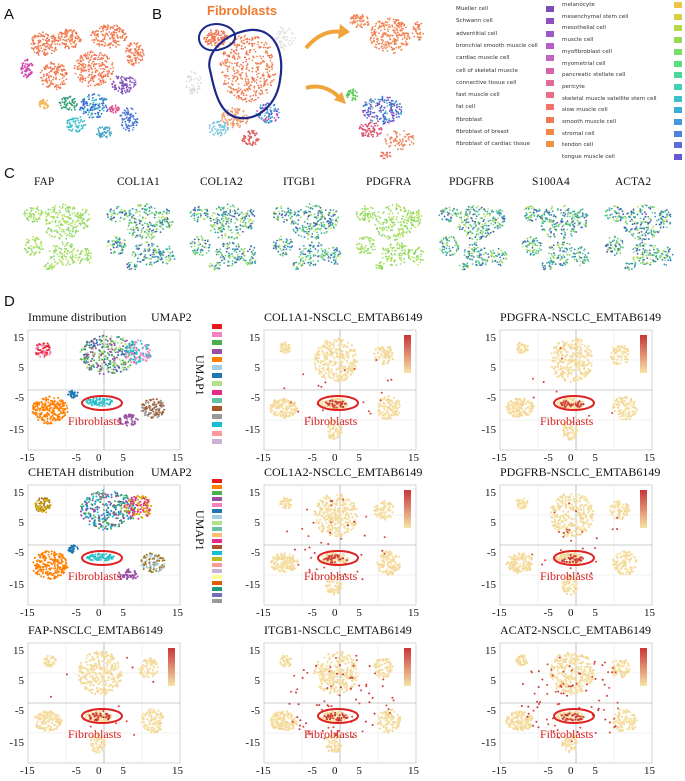 The width and height of the screenshot is (685, 781). What do you see at coordinates (95, 630) in the screenshot?
I see `umap-plot-title: FAP-NSCLC_EMTAB6149` at bounding box center [95, 630].